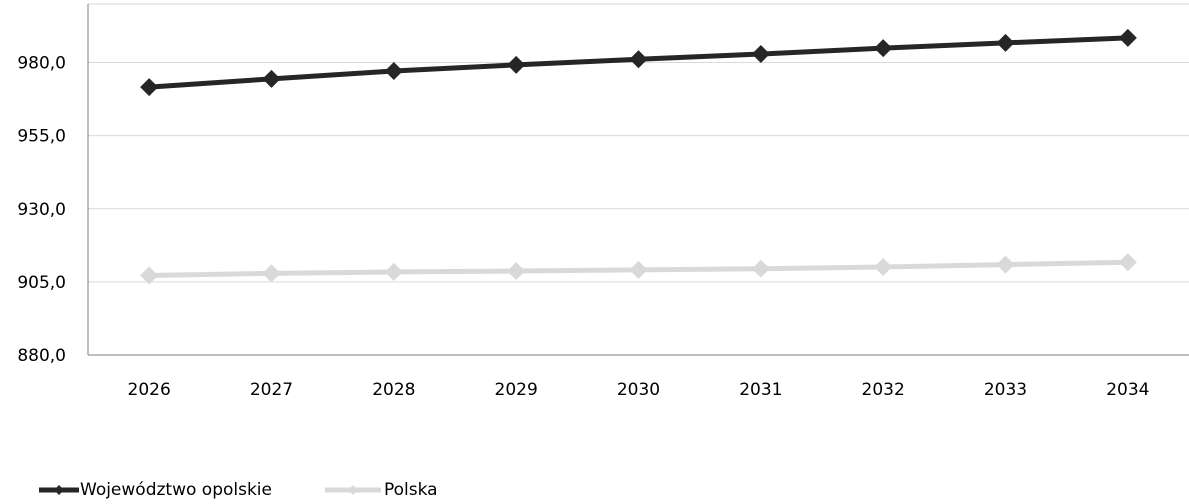  I want to click on x-tick-label: 2032, so click(883, 390).